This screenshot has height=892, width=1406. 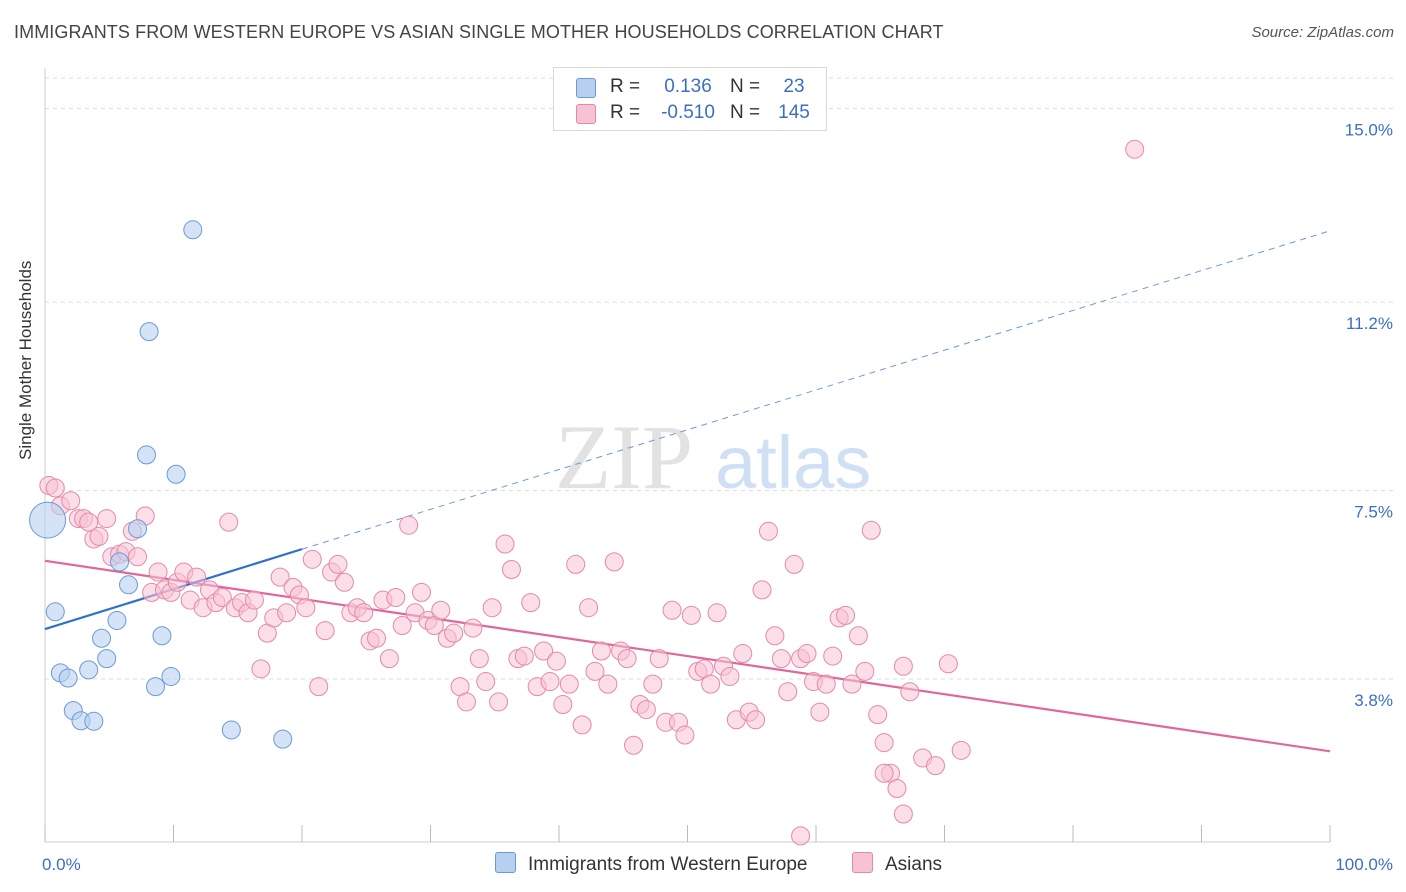 I want to click on watermark: ZIP atlas, so click(x=713, y=457).